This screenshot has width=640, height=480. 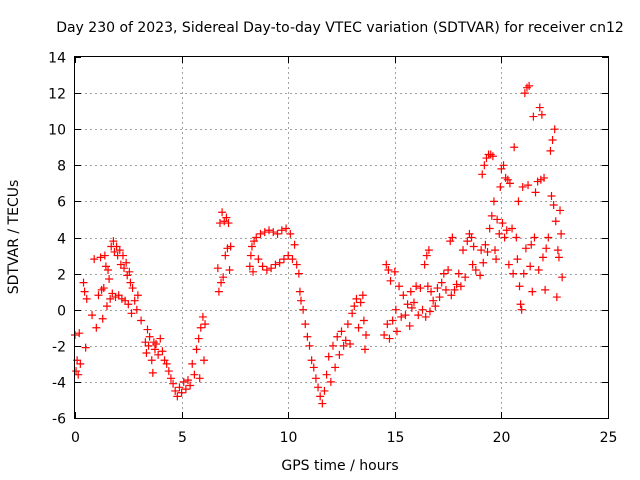 What do you see at coordinates (182, 438) in the screenshot?
I see `x-tick-label: 5` at bounding box center [182, 438].